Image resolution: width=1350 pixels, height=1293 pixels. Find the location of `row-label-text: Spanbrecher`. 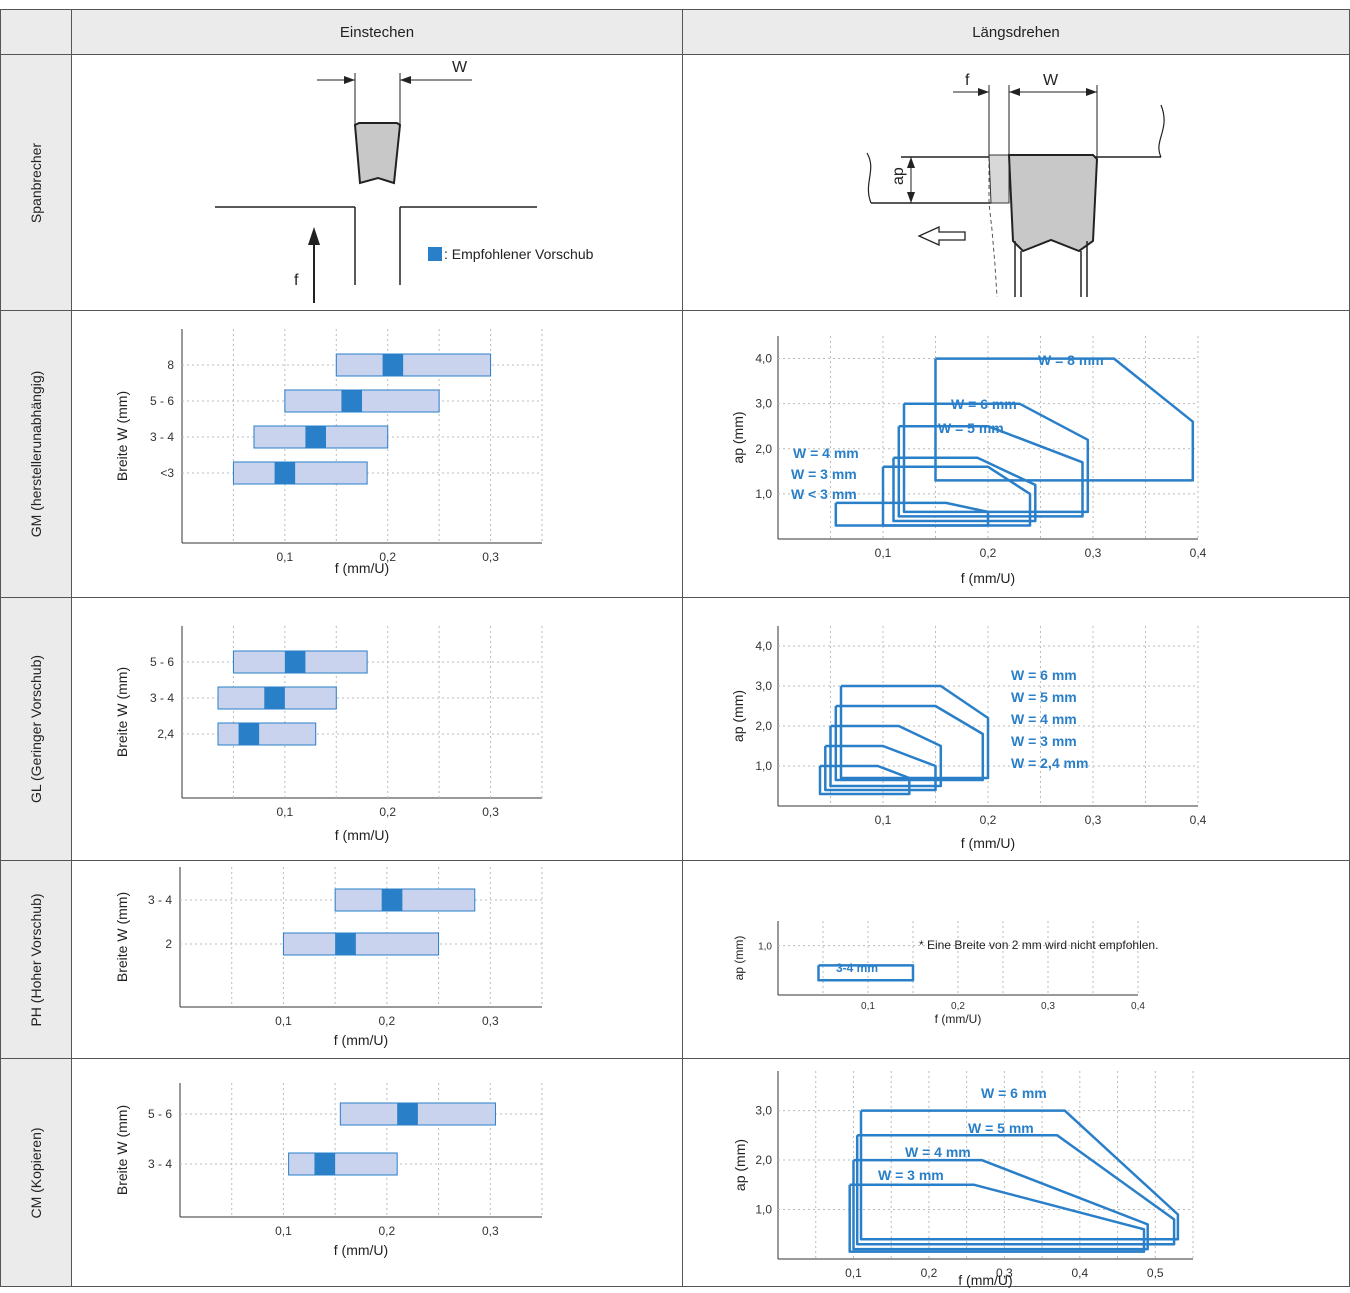

row-label-text: Spanbrecher is located at coordinates (36, 182).